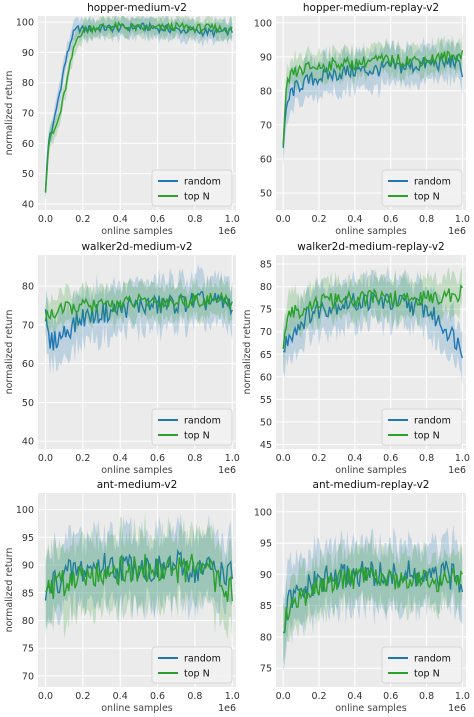 This screenshot has width=474, height=717. Describe the element at coordinates (137, 485) in the screenshot. I see `subplot-title: ant-medium-v2` at that location.